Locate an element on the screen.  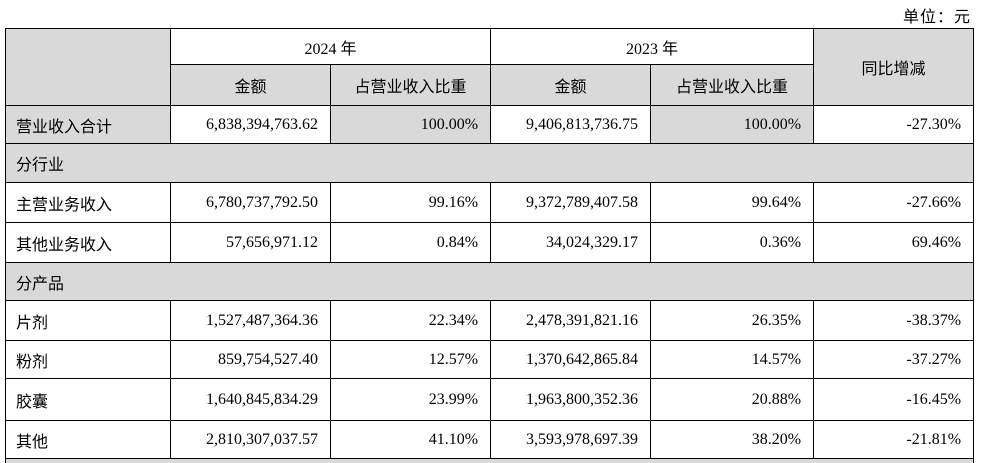
amount-2023-cell: 1,370,642,865.84 is located at coordinates (571, 359).